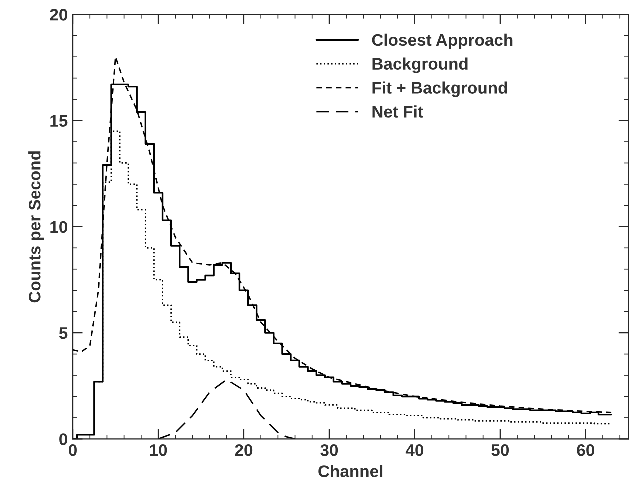 The width and height of the screenshot is (635, 488). Describe the element at coordinates (442, 42) in the screenshot. I see `legend-label: Closest Approach` at that location.